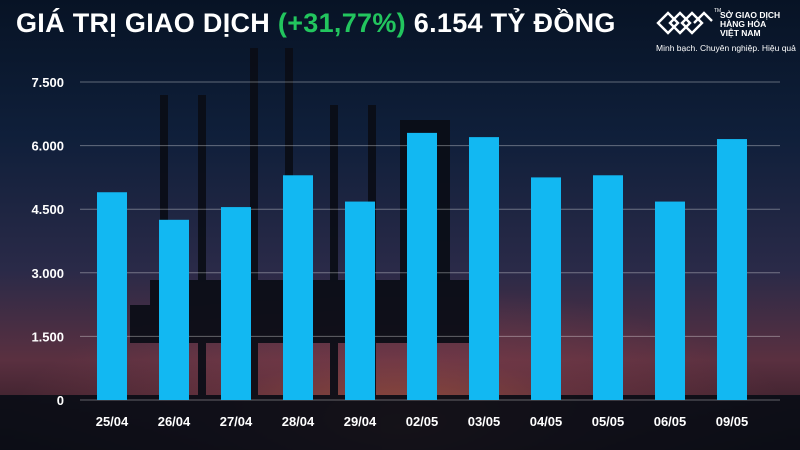 Image resolution: width=800 pixels, height=450 pixels. Describe the element at coordinates (670, 421) in the screenshot. I see `x-tick-label: 06/05` at that location.